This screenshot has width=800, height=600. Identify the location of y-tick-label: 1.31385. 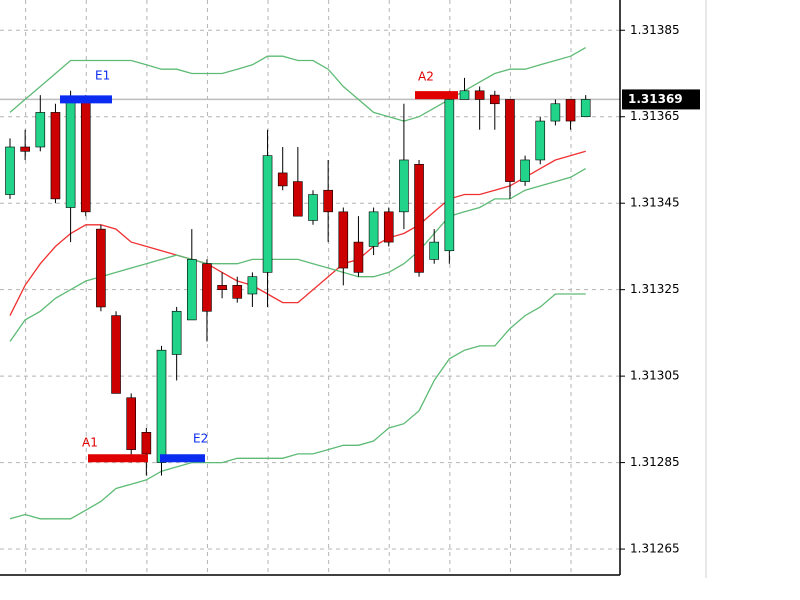
(655, 30).